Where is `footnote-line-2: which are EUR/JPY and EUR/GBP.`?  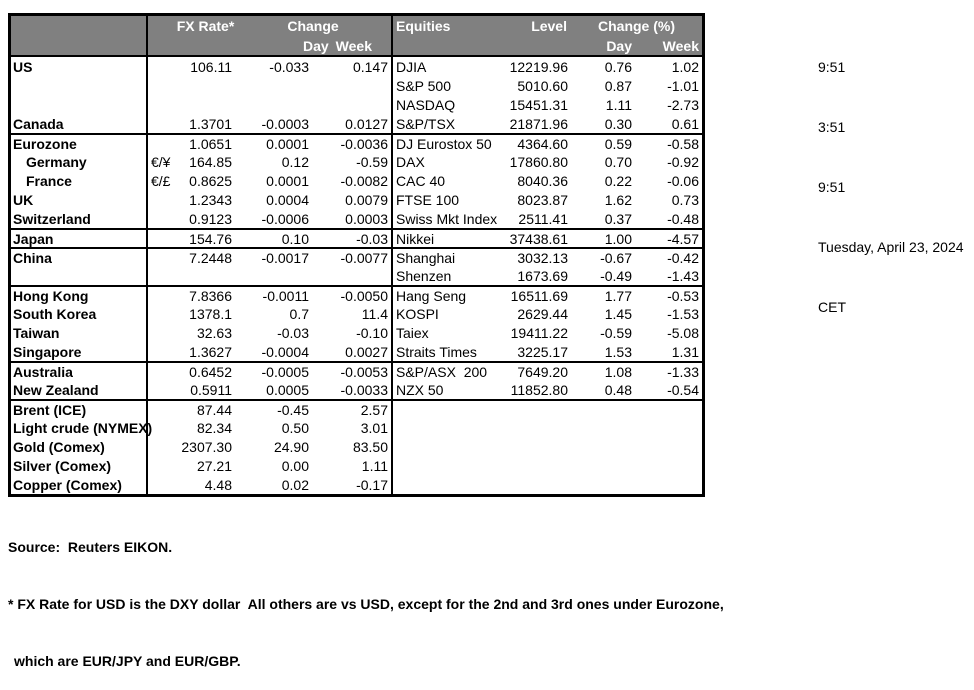
footnote-line-2: which are EUR/JPY and EUR/GBP. is located at coordinates (127, 661).